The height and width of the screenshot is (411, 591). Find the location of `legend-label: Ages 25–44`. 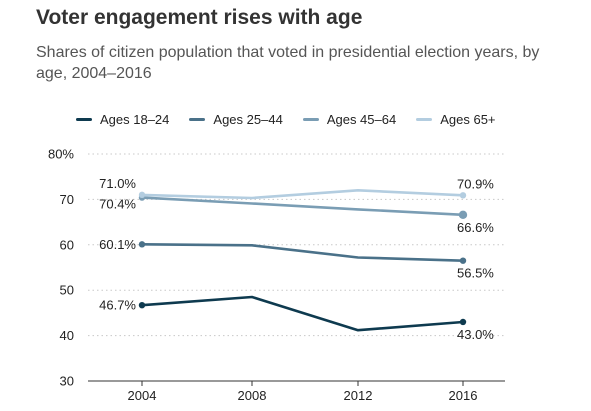

legend-label: Ages 25–44 is located at coordinates (248, 119).